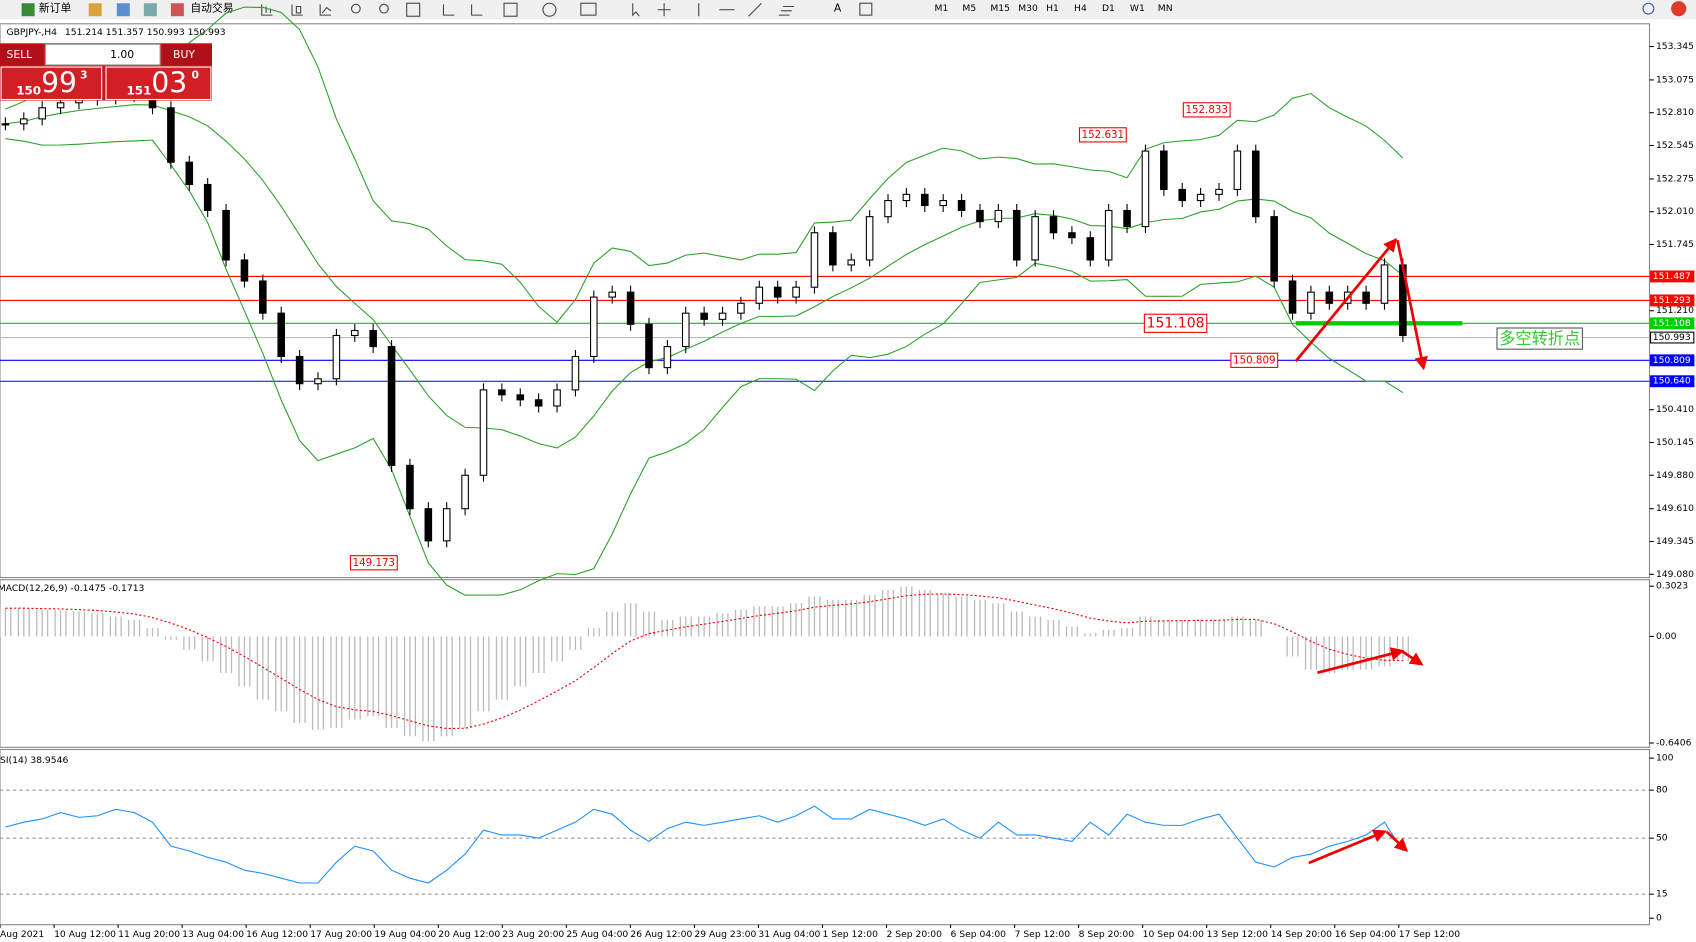  I want to click on price-annotation: 152.833, so click(1206, 110).